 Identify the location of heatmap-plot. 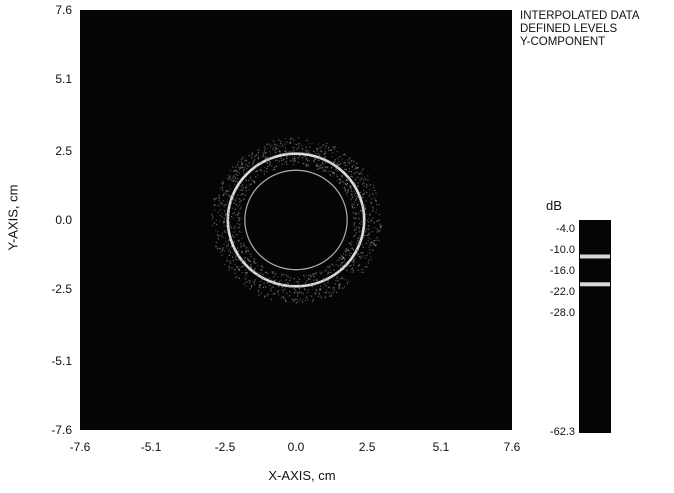
(297, 220).